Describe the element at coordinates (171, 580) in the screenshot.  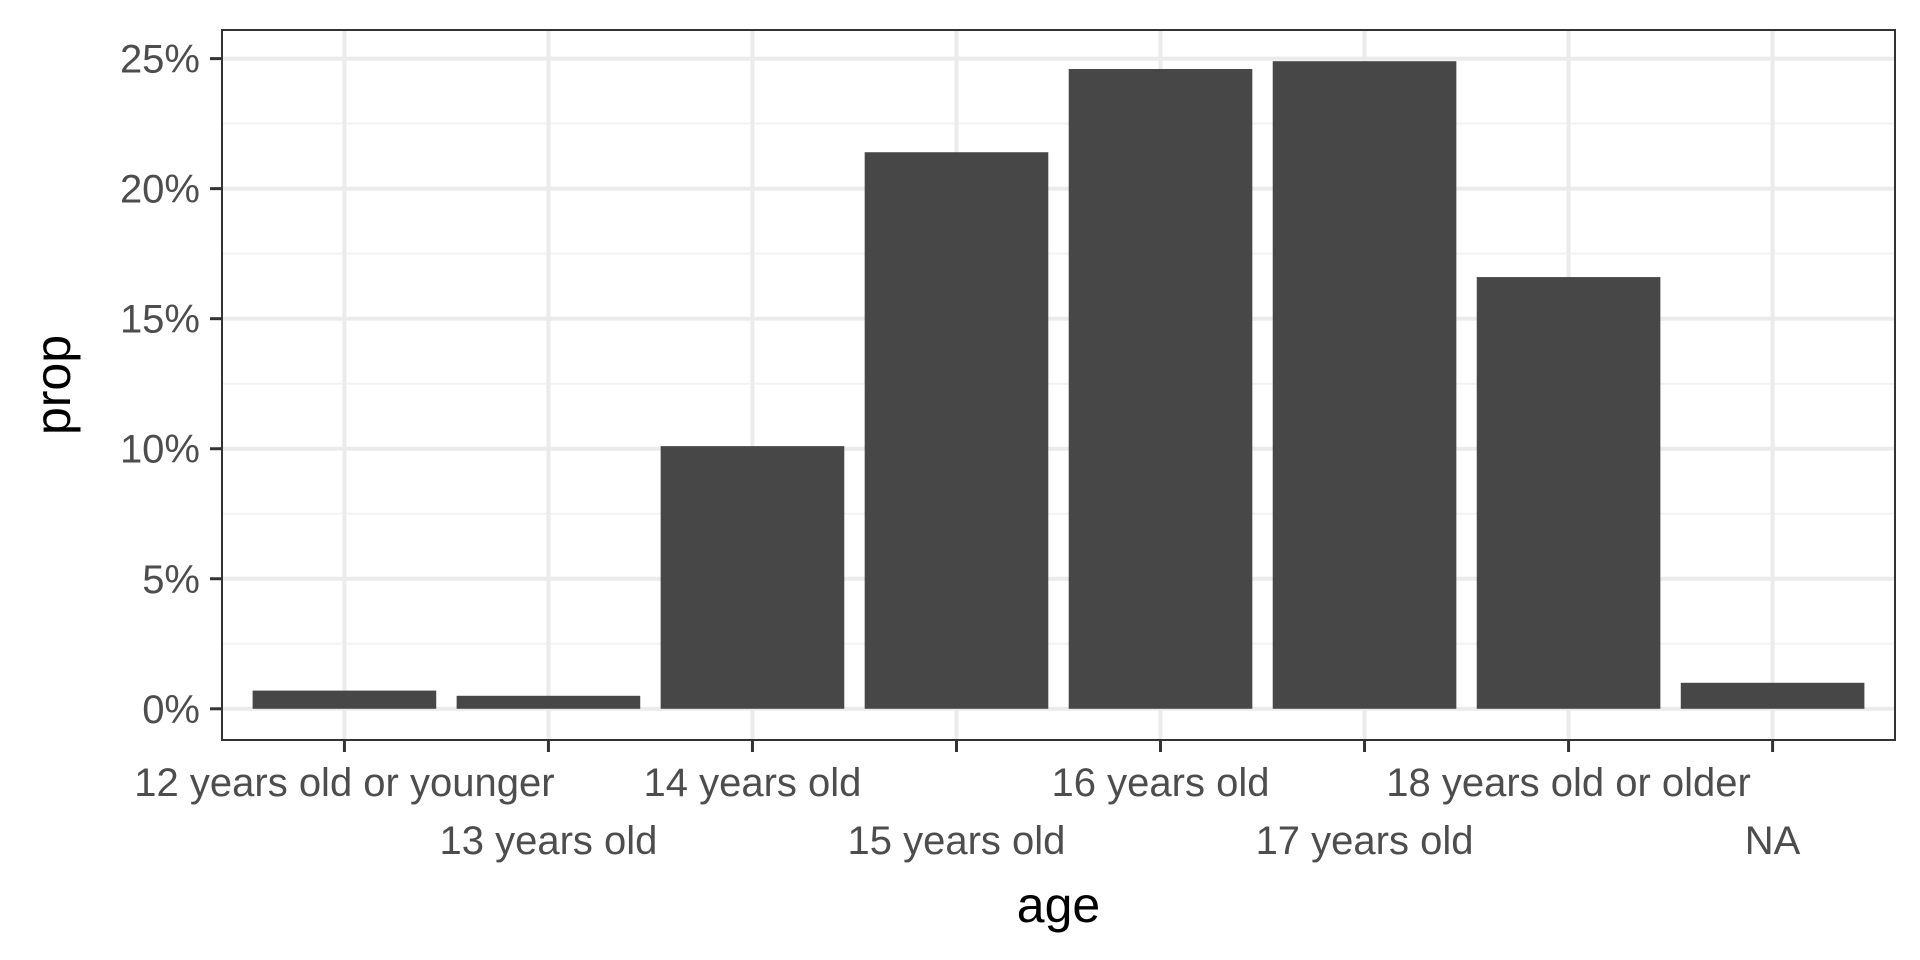
I see `y-tick-label: 5%` at that location.